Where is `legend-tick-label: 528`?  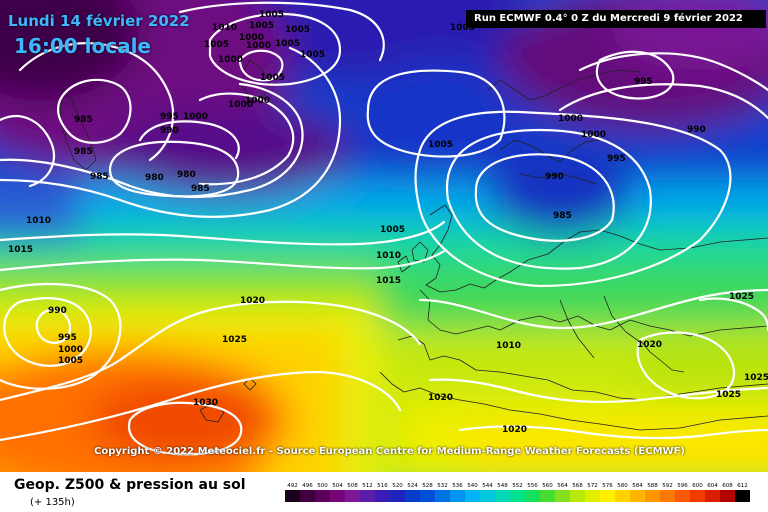
legend-tick-label: 528 is located at coordinates (427, 486).